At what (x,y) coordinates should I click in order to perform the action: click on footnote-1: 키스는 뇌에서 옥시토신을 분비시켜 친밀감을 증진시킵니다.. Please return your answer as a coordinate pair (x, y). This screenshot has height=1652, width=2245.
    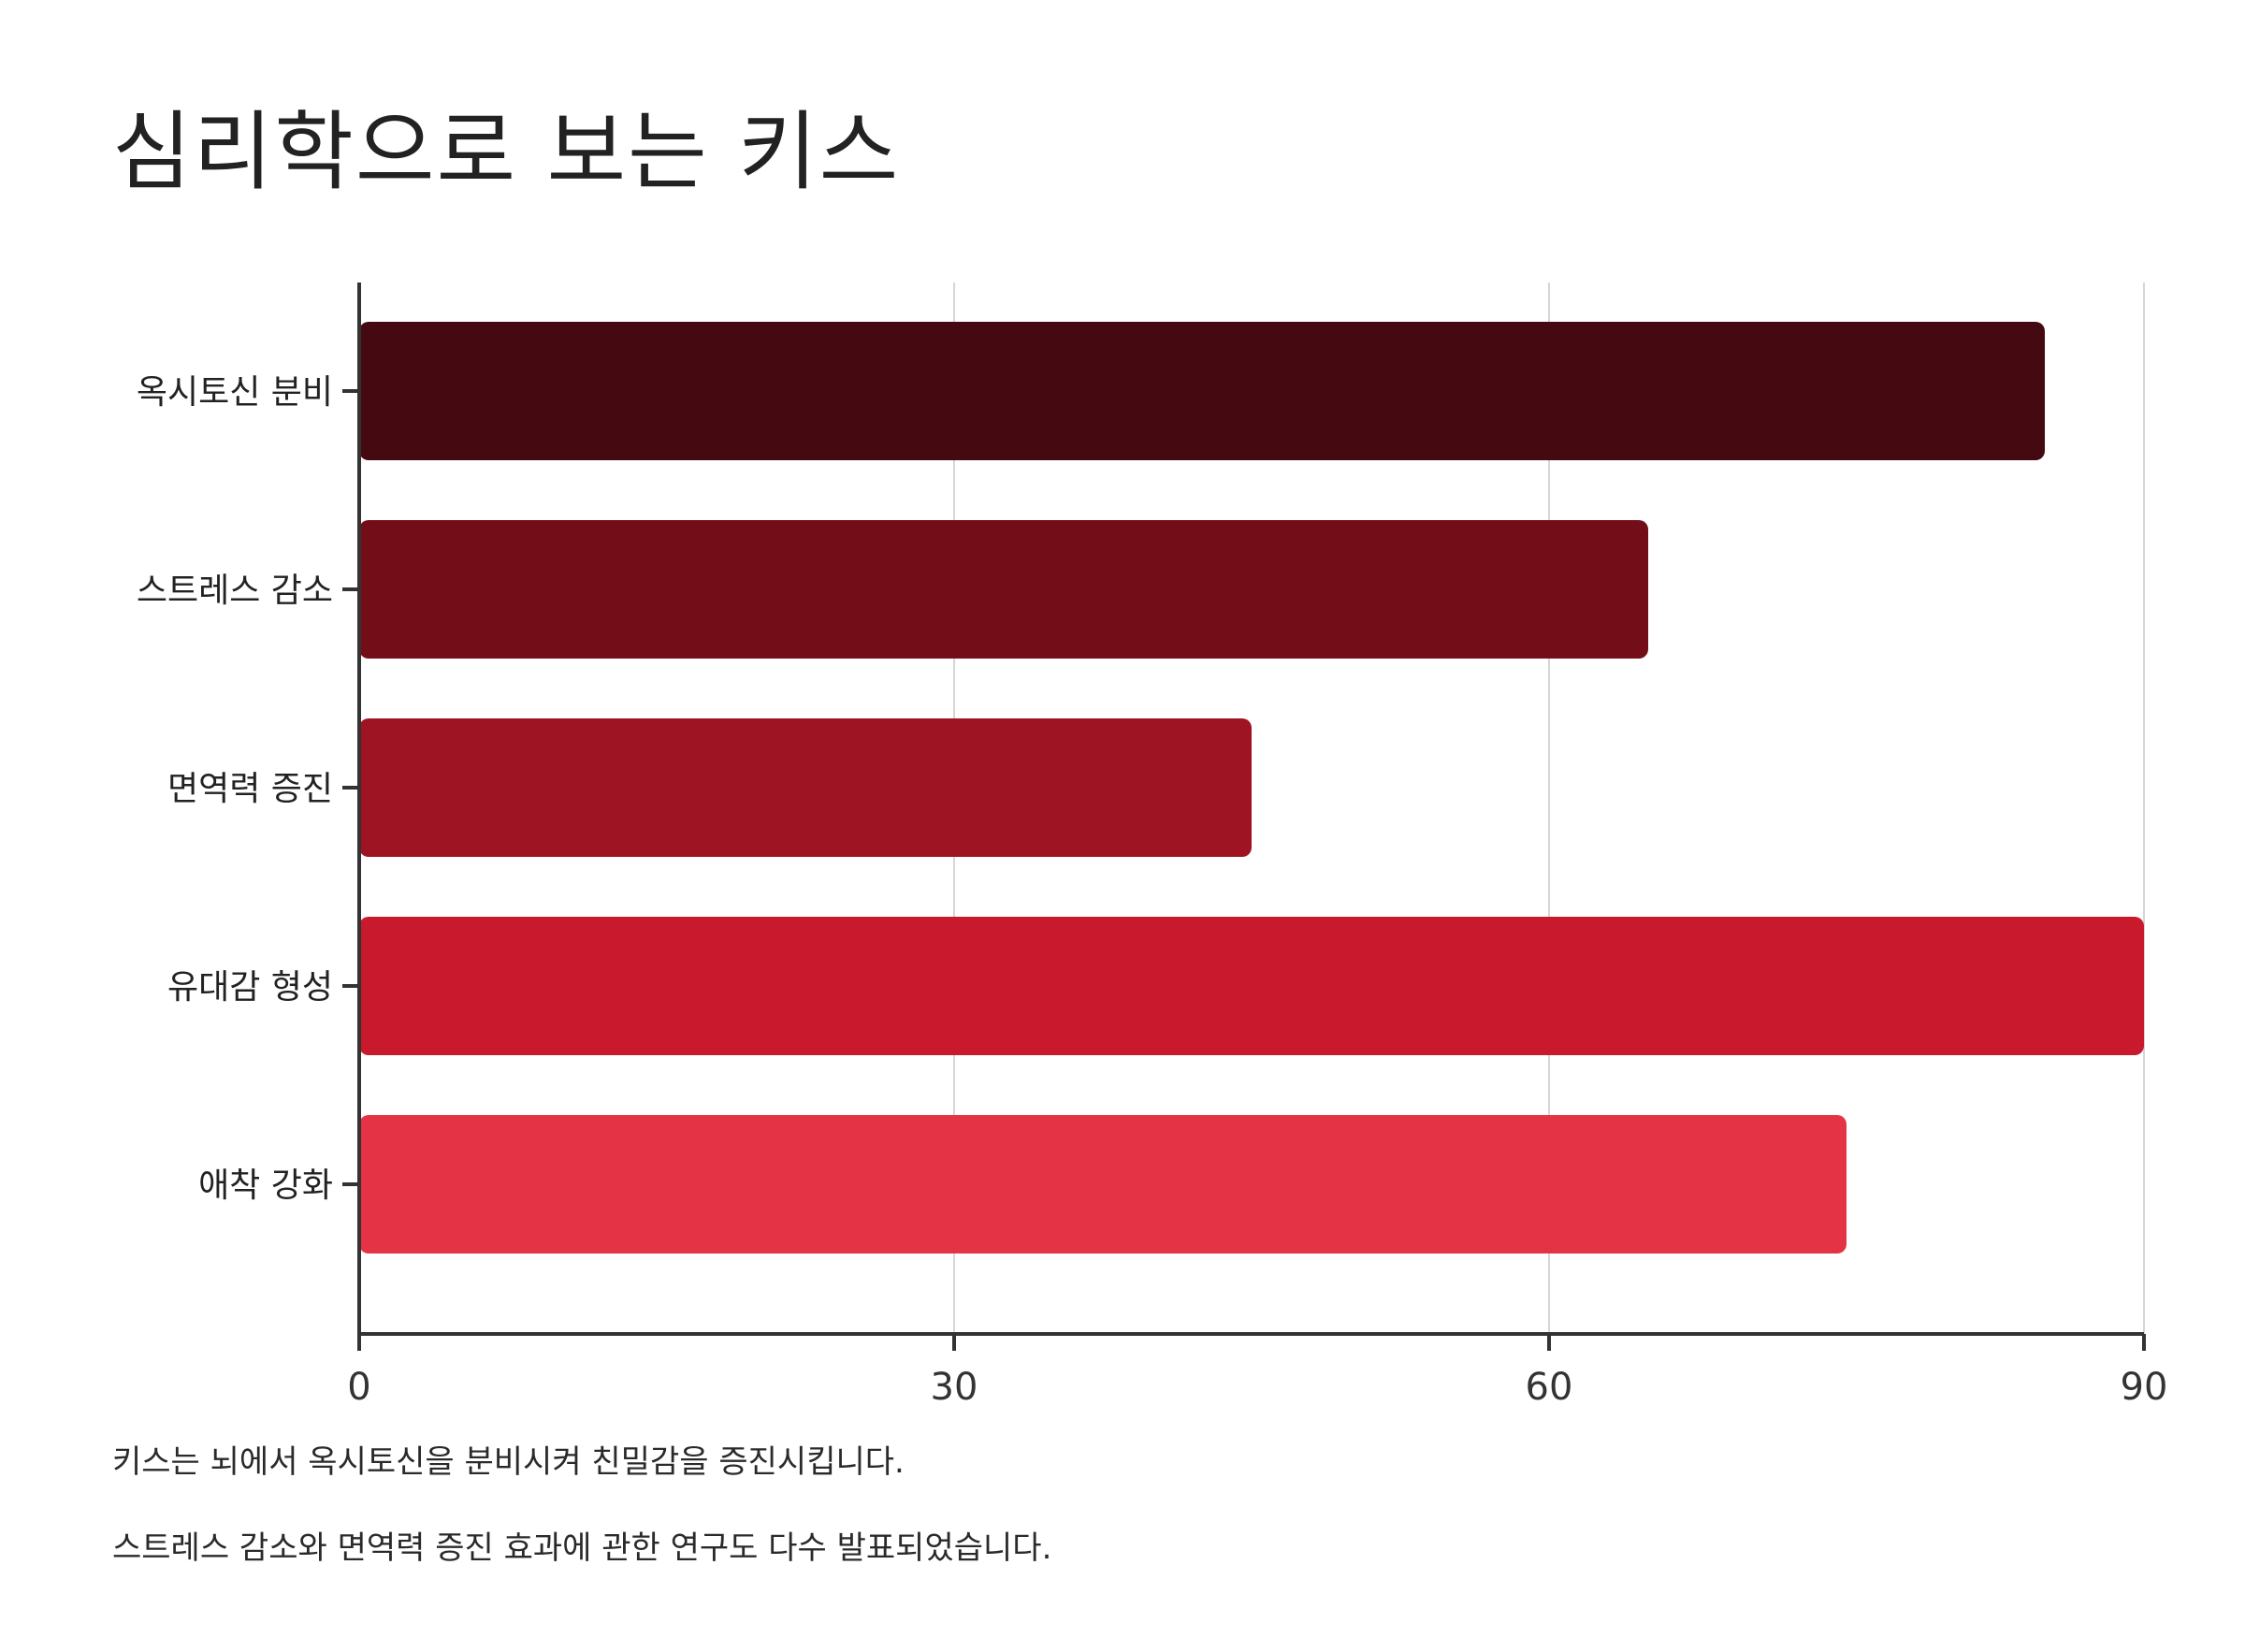
    Looking at the image, I should click on (509, 1462).